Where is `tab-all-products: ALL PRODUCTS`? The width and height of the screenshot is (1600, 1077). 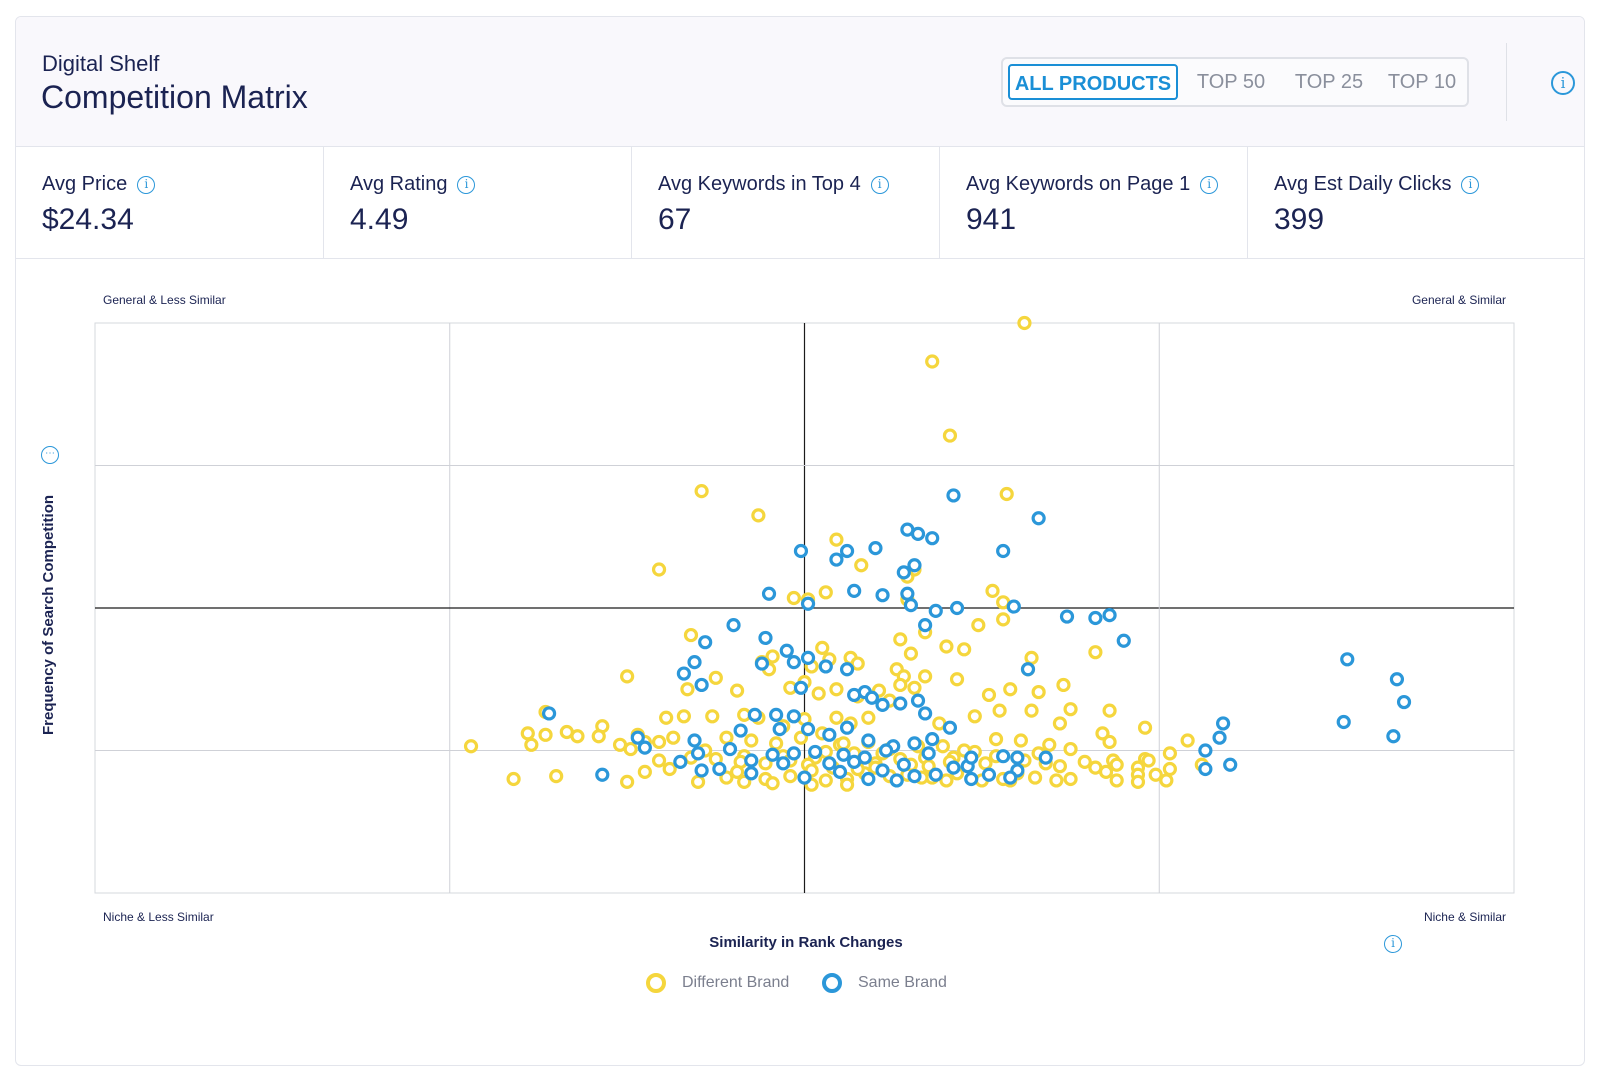 tab-all-products: ALL PRODUCTS is located at coordinates (1093, 82).